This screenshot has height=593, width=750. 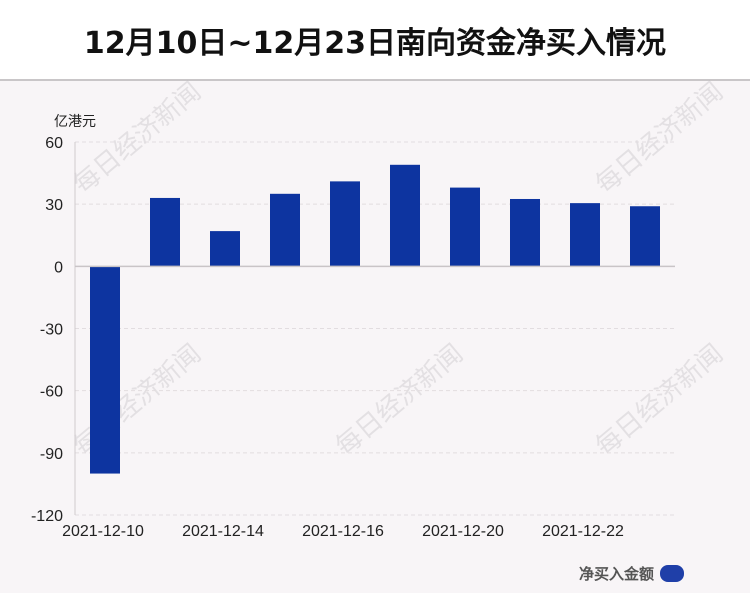 What do you see at coordinates (463, 531) in the screenshot?
I see `x-tick-label: 2021-12-20` at bounding box center [463, 531].